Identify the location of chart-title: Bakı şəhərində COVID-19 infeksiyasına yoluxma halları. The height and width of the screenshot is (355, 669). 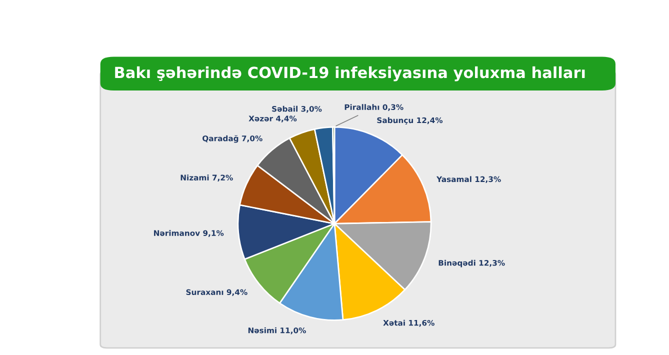
(350, 74).